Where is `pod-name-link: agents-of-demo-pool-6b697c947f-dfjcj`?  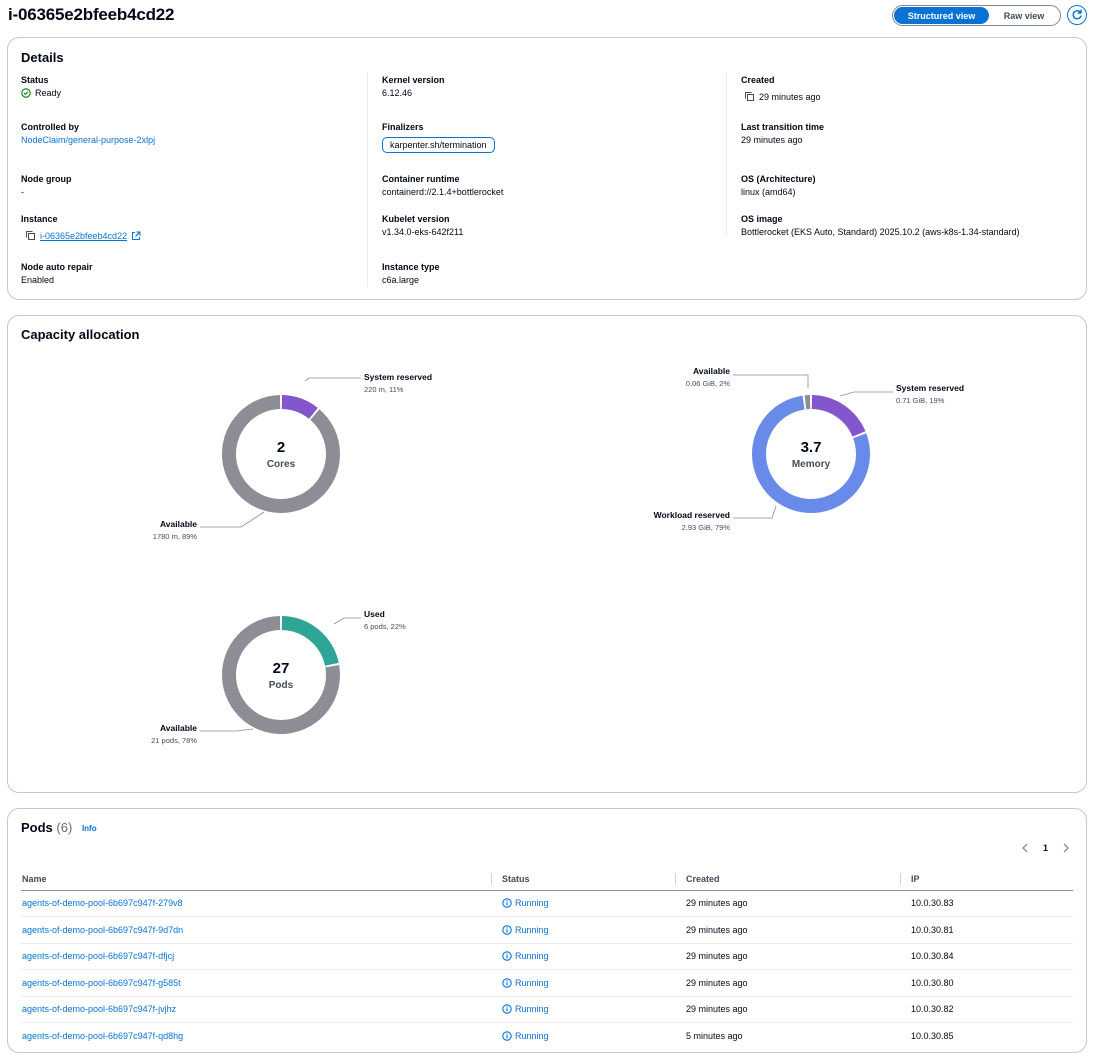 pod-name-link: agents-of-demo-pool-6b697c947f-dfjcj is located at coordinates (98, 956).